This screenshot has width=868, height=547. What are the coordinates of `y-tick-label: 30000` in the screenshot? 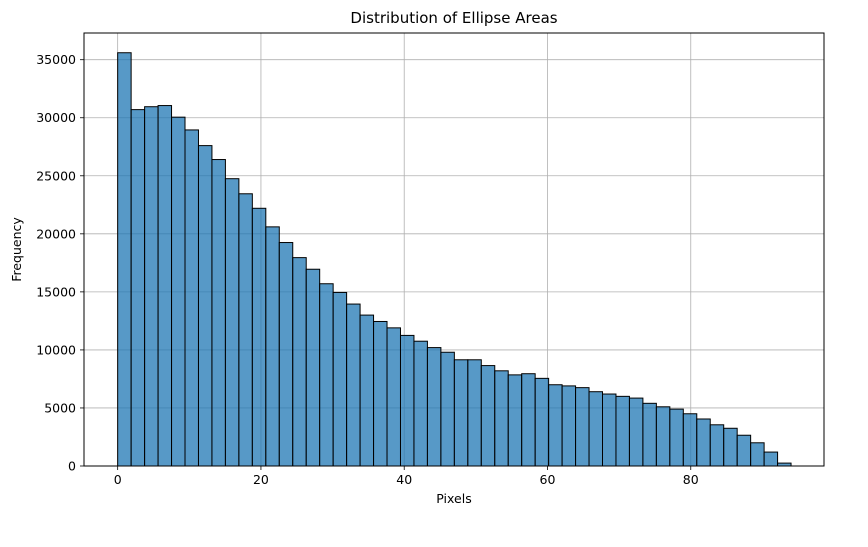 It's located at (56, 117).